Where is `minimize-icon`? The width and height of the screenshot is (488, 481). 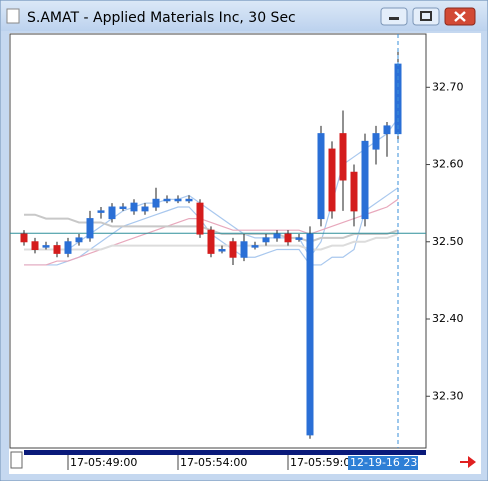
minimize-icon is located at coordinates (394, 18).